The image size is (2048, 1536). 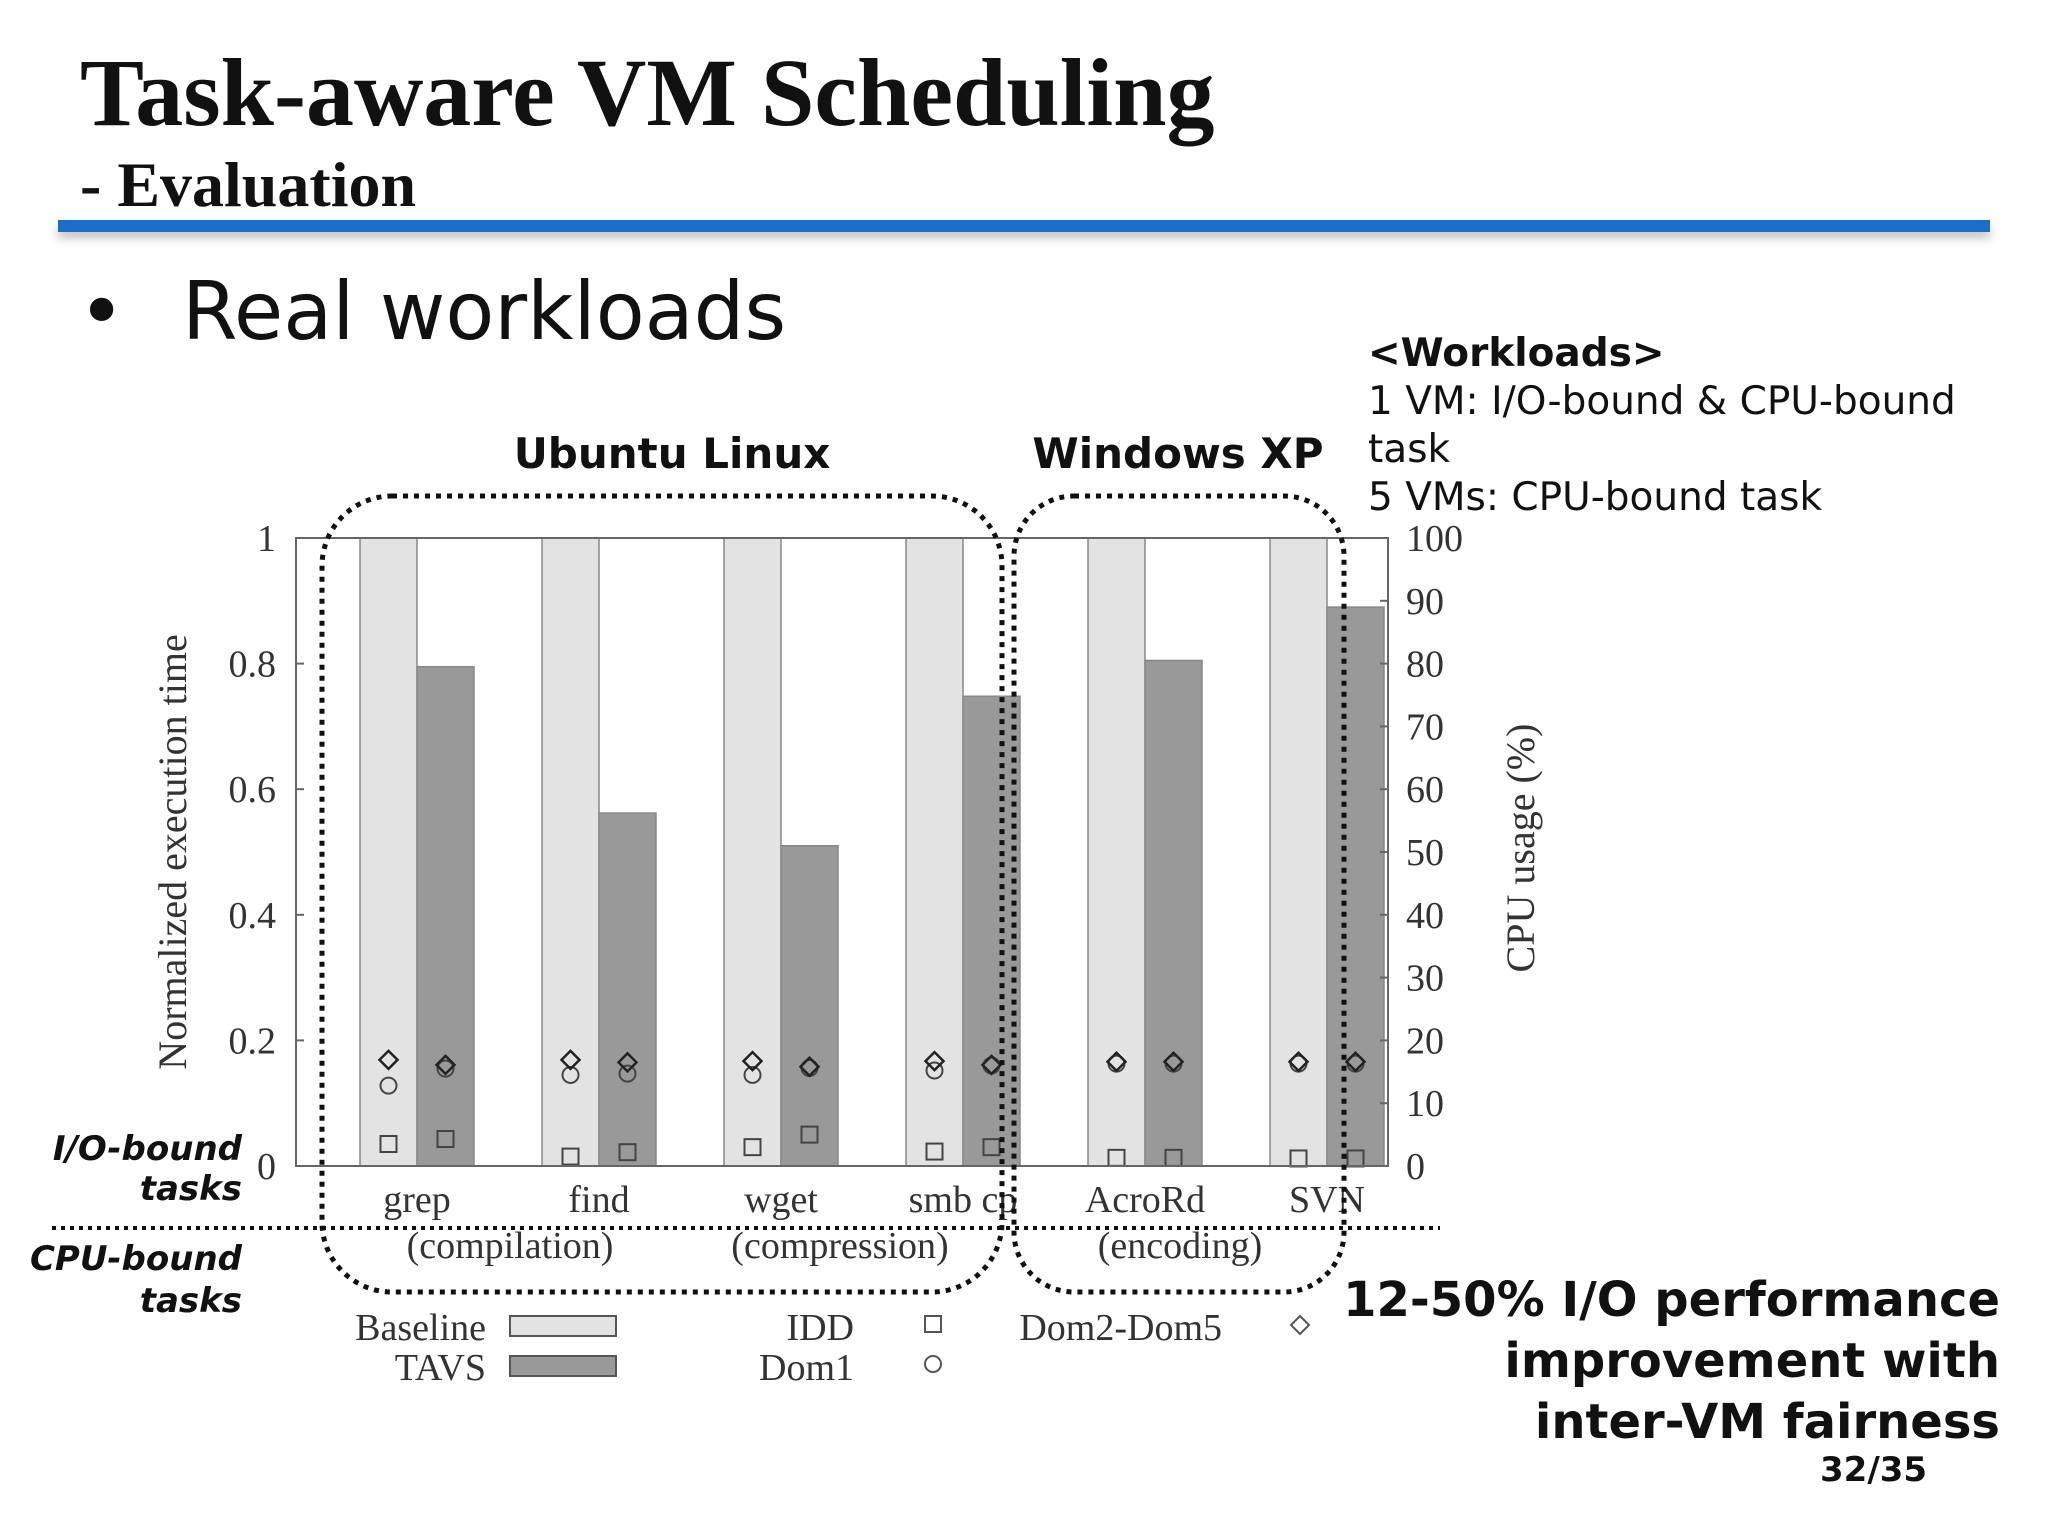 I want to click on legend-label-dom1: Dom1, so click(x=806, y=1368).